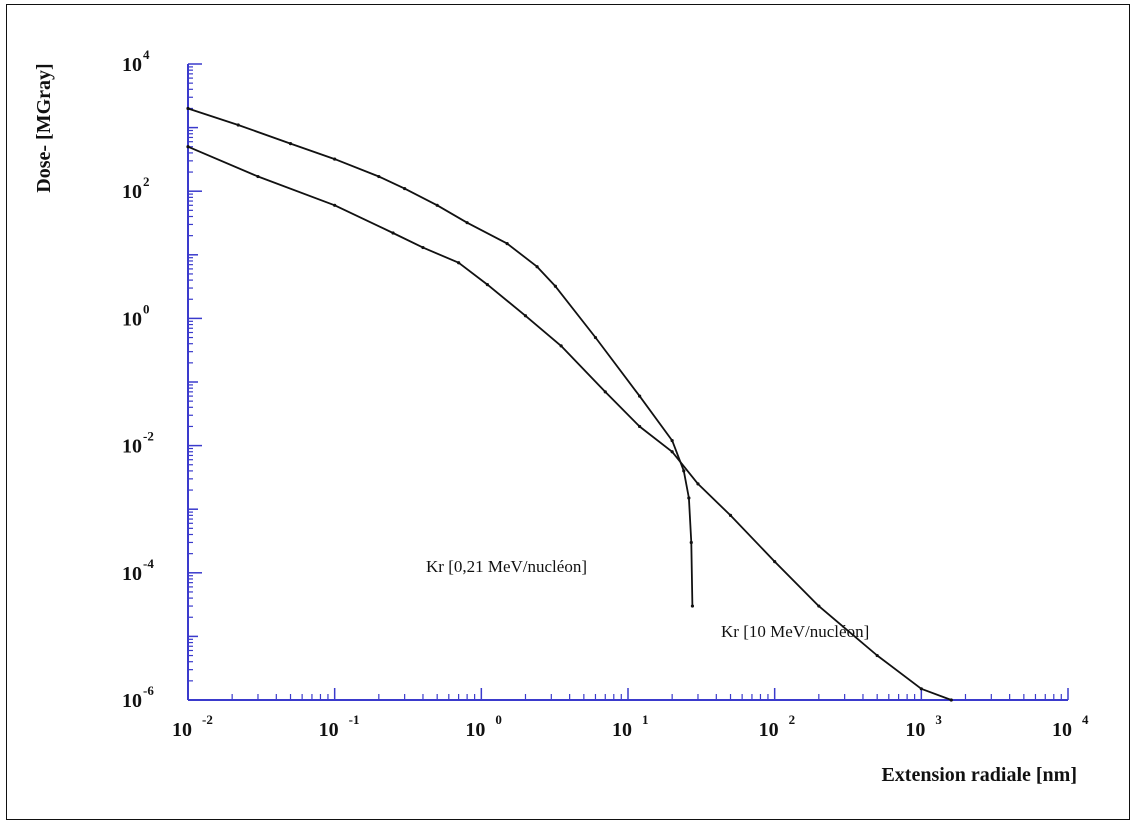 The image size is (1136, 824). I want to click on x-tick-exponent: 0, so click(498, 719).